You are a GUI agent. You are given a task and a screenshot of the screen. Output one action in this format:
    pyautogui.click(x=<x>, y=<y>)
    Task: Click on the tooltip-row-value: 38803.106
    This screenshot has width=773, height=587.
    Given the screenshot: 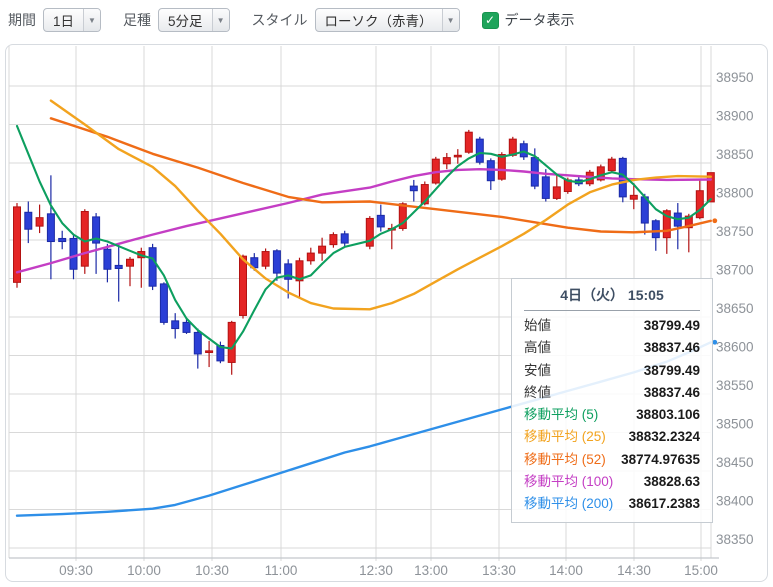 What is the action you would take?
    pyautogui.click(x=668, y=415)
    